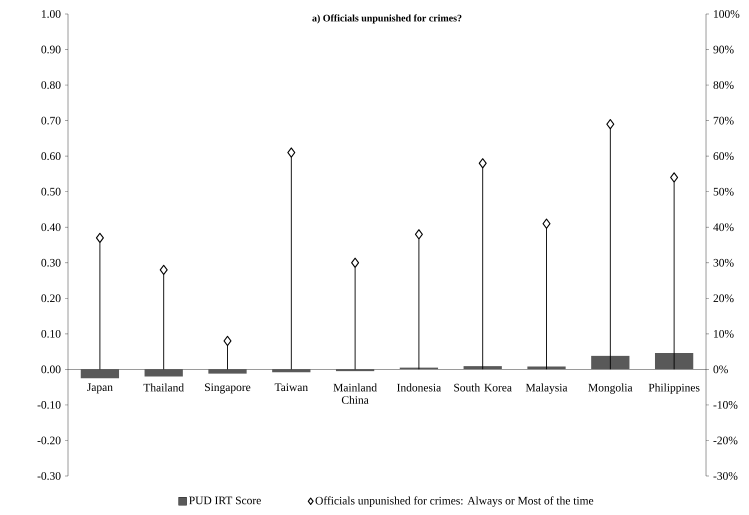 This screenshot has width=749, height=515. What do you see at coordinates (725, 440) in the screenshot?
I see `y2-tick-label: -20%` at bounding box center [725, 440].